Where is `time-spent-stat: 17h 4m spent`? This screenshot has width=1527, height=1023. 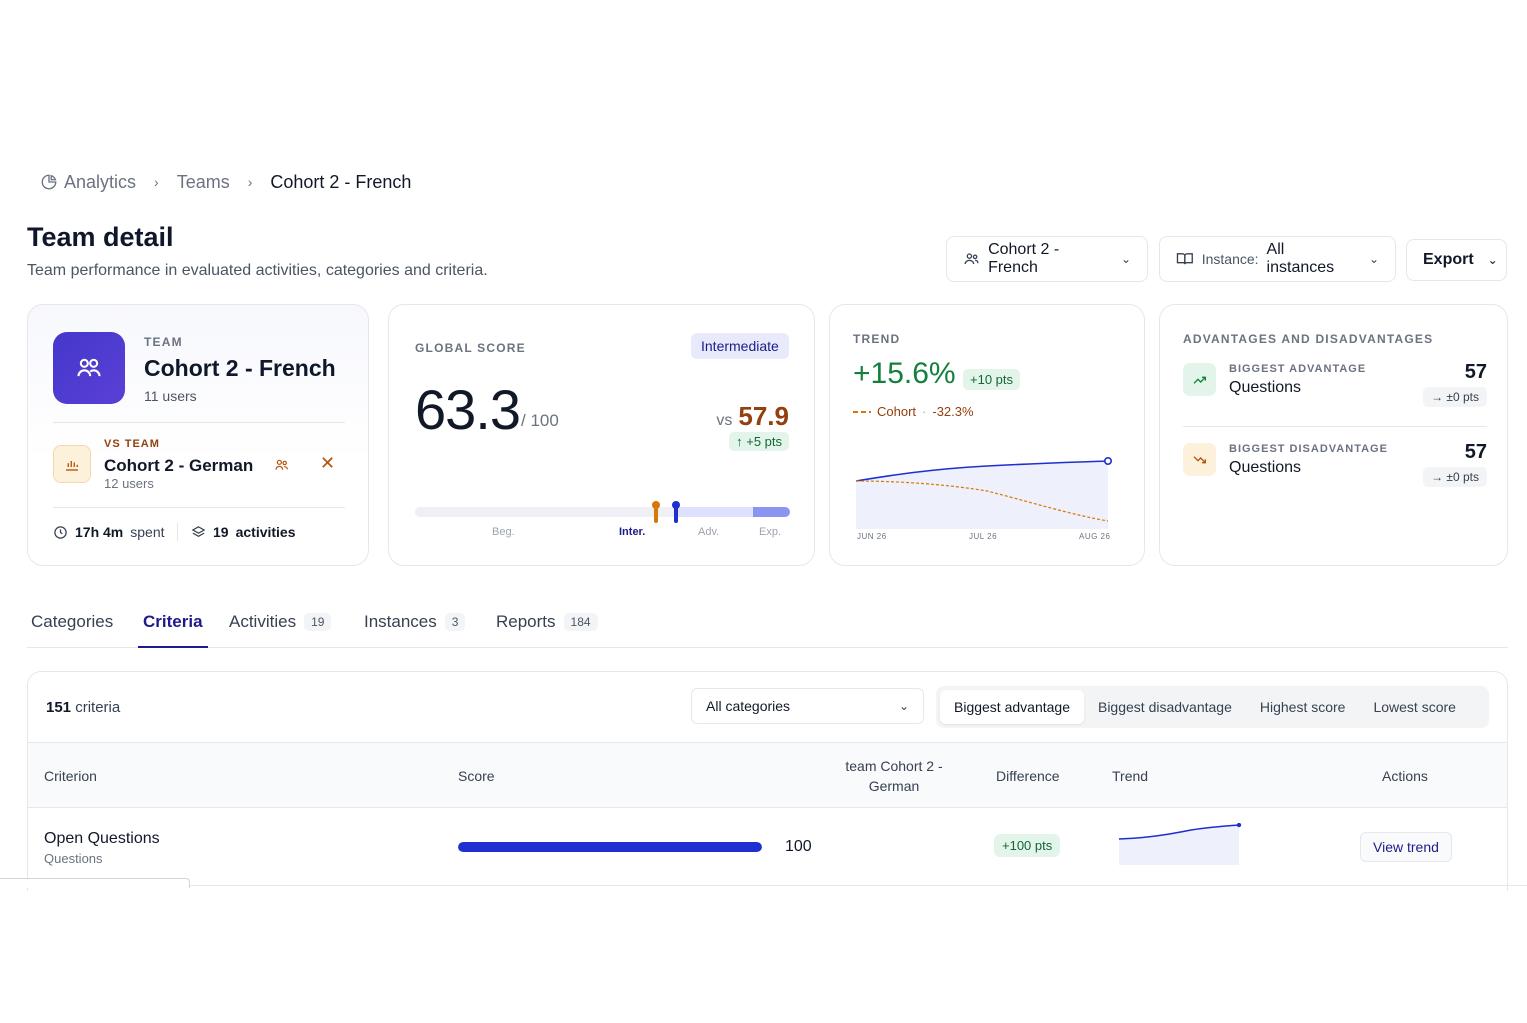
time-spent-stat: 17h 4m spent is located at coordinates (109, 532).